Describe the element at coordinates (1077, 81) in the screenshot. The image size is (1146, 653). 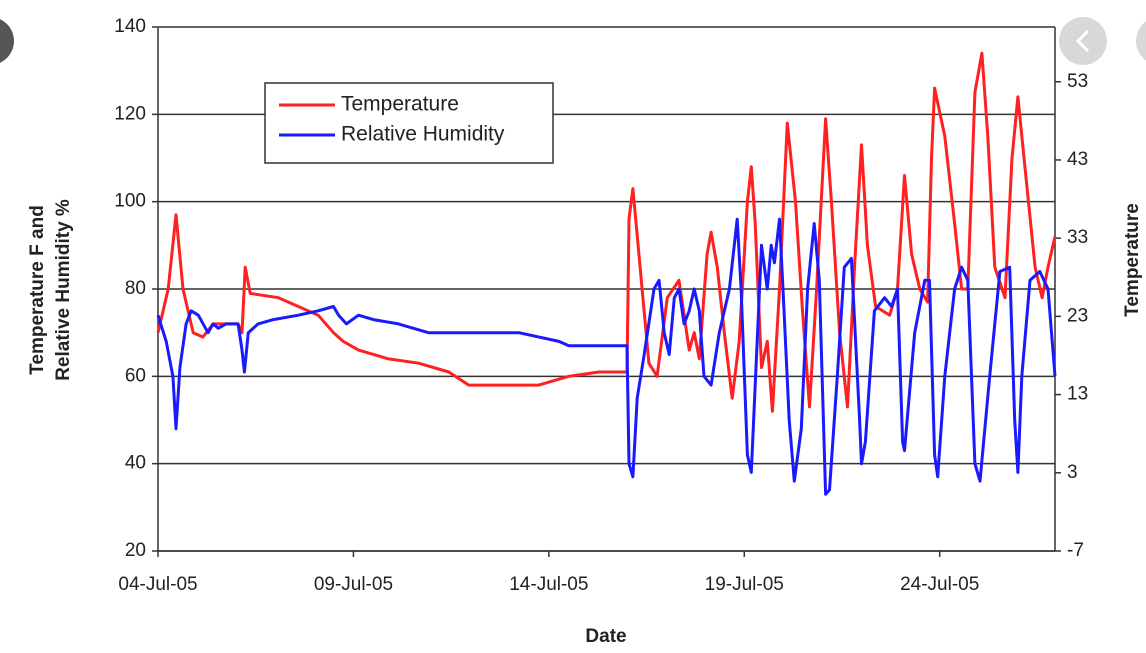
I see `y2-tick-label: 53` at that location.